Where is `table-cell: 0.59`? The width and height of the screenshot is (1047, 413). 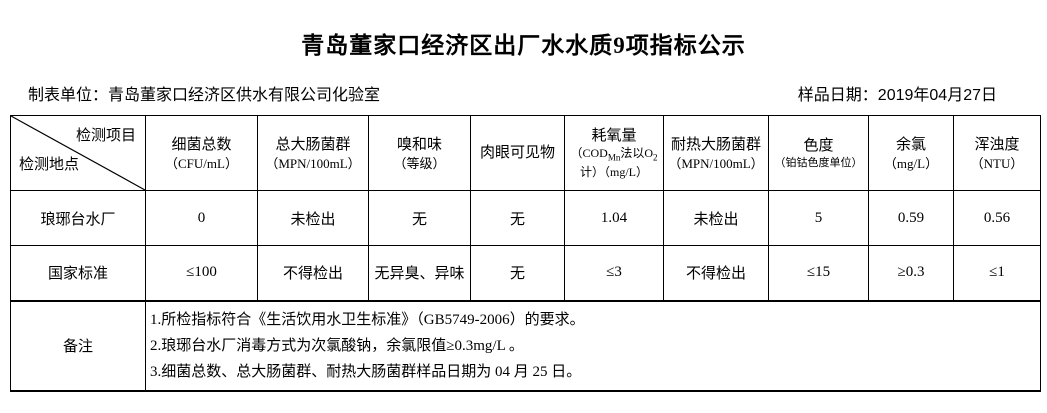 table-cell: 0.59 is located at coordinates (911, 218).